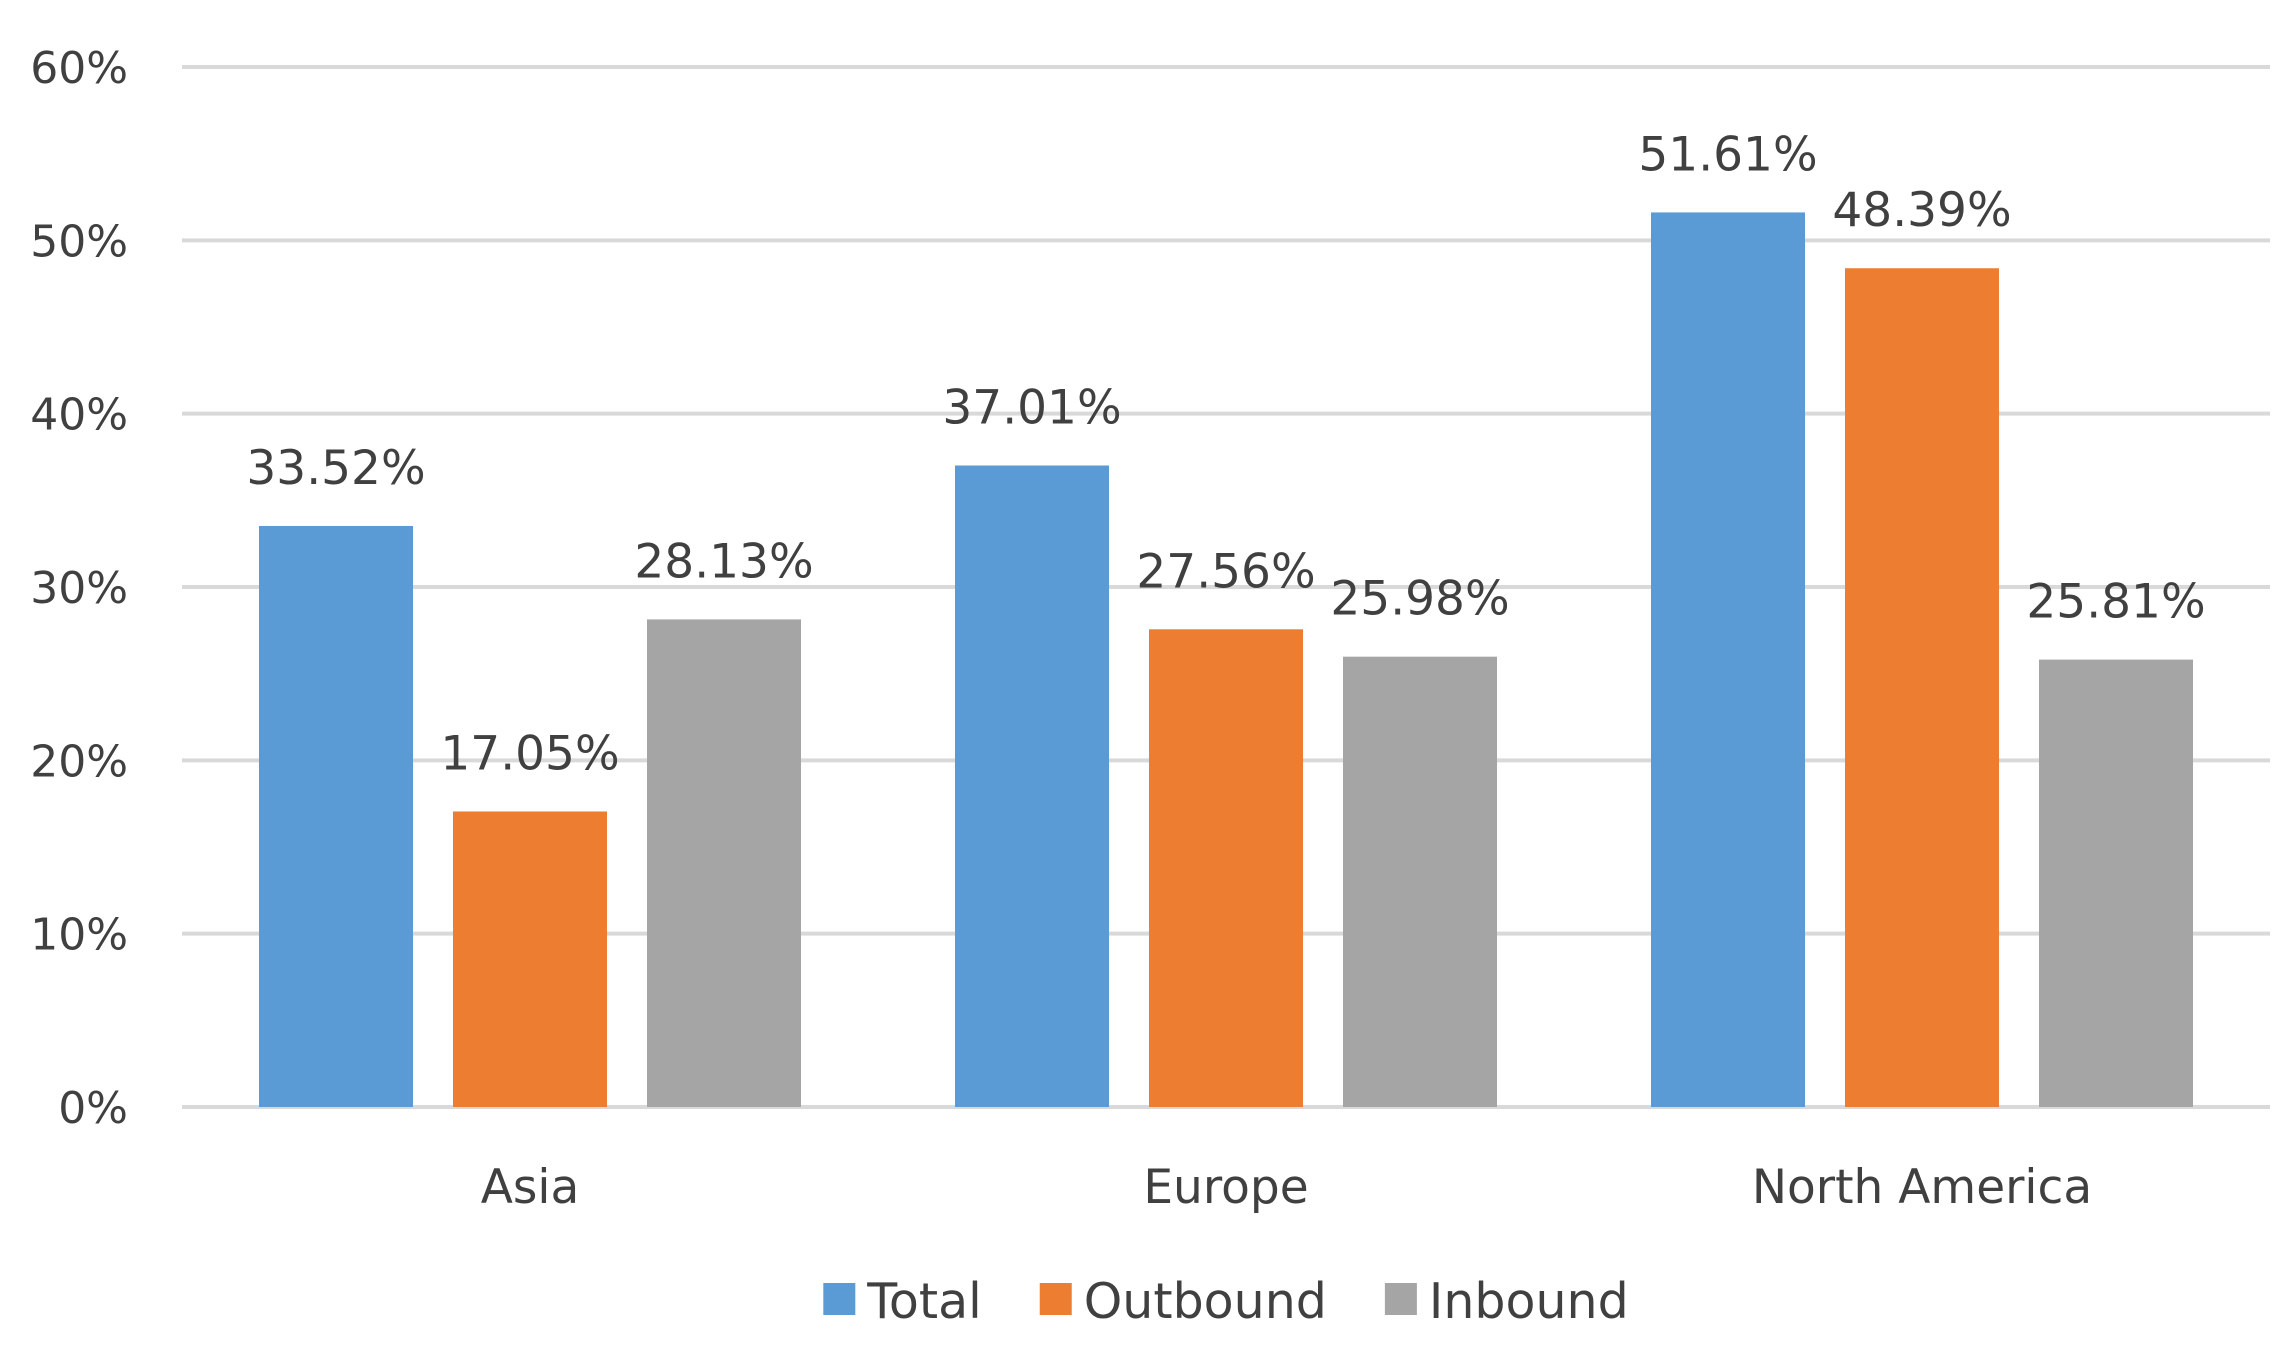 This screenshot has width=2295, height=1363. What do you see at coordinates (1728, 660) in the screenshot?
I see `bar-total-north-america` at bounding box center [1728, 660].